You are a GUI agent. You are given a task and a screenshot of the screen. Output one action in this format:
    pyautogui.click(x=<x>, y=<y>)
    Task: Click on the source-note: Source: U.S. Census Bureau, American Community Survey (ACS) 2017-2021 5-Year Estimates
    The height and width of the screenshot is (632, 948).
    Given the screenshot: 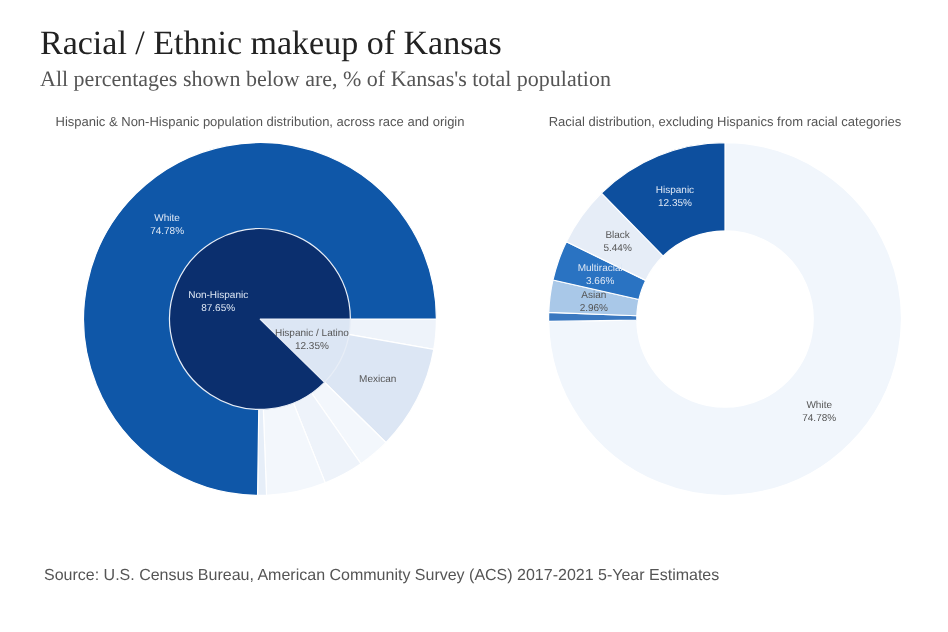 What is the action you would take?
    pyautogui.click(x=382, y=575)
    